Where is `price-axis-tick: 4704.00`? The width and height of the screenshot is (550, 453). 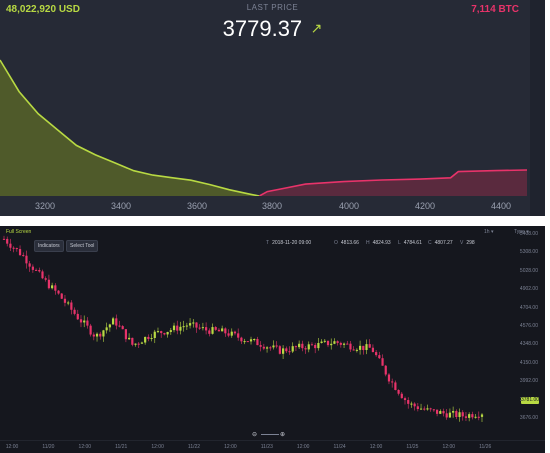
price-axis-tick: 4704.00 is located at coordinates (528, 307).